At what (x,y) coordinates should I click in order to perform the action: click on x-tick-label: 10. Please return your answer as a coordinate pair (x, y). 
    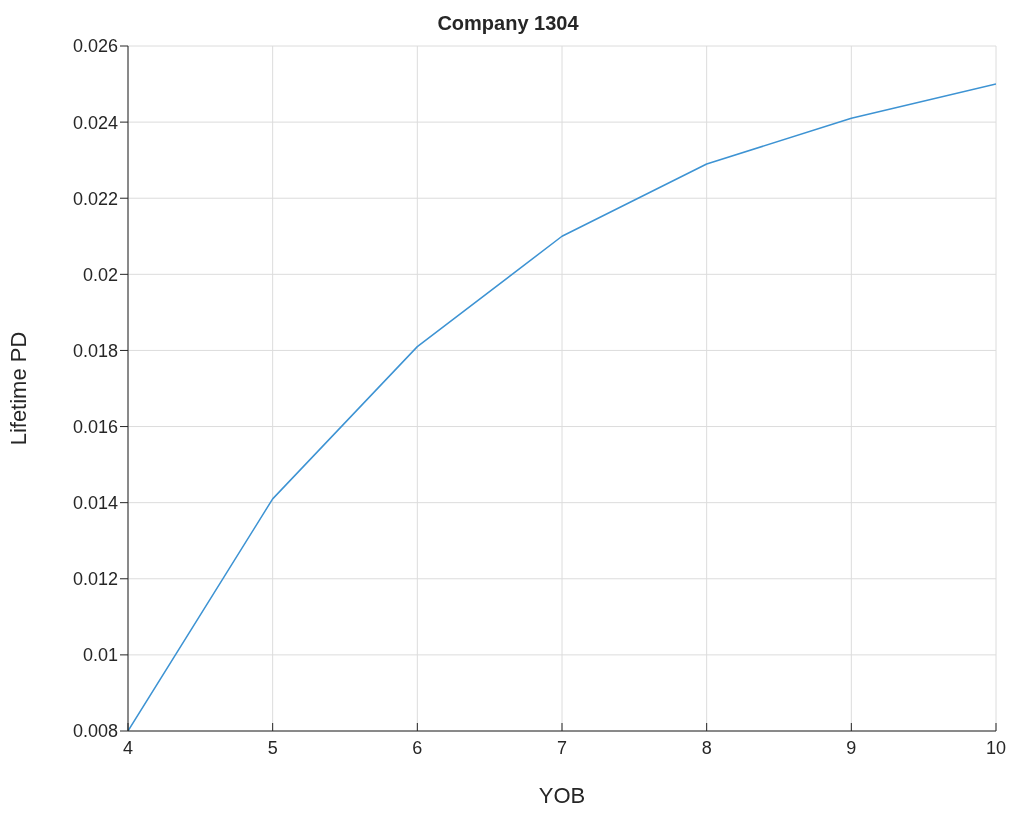
    Looking at the image, I should click on (996, 747).